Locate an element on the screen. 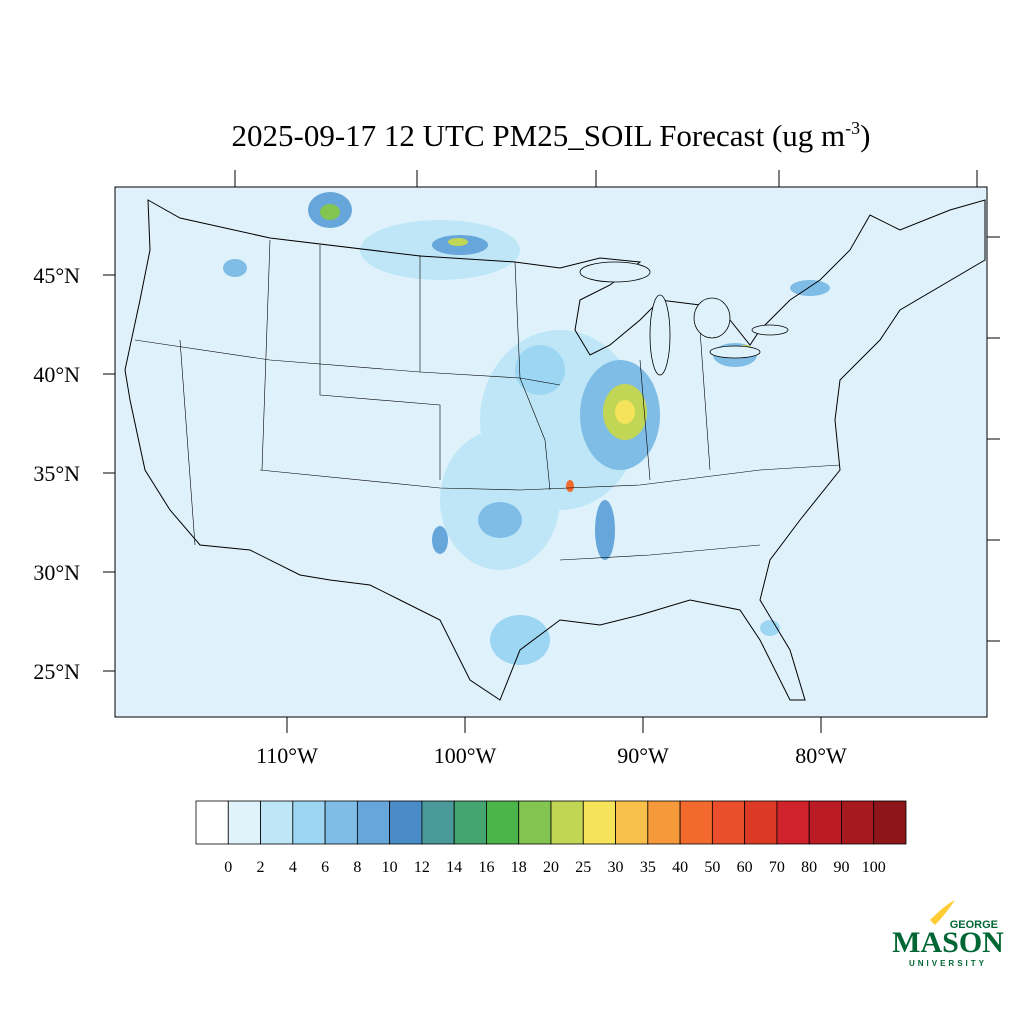  colorbar: 0 2 4 6 8 10 12 14 16 18 20 25 30 35 40 50 60 70 80 90 100 is located at coordinates (551, 838).